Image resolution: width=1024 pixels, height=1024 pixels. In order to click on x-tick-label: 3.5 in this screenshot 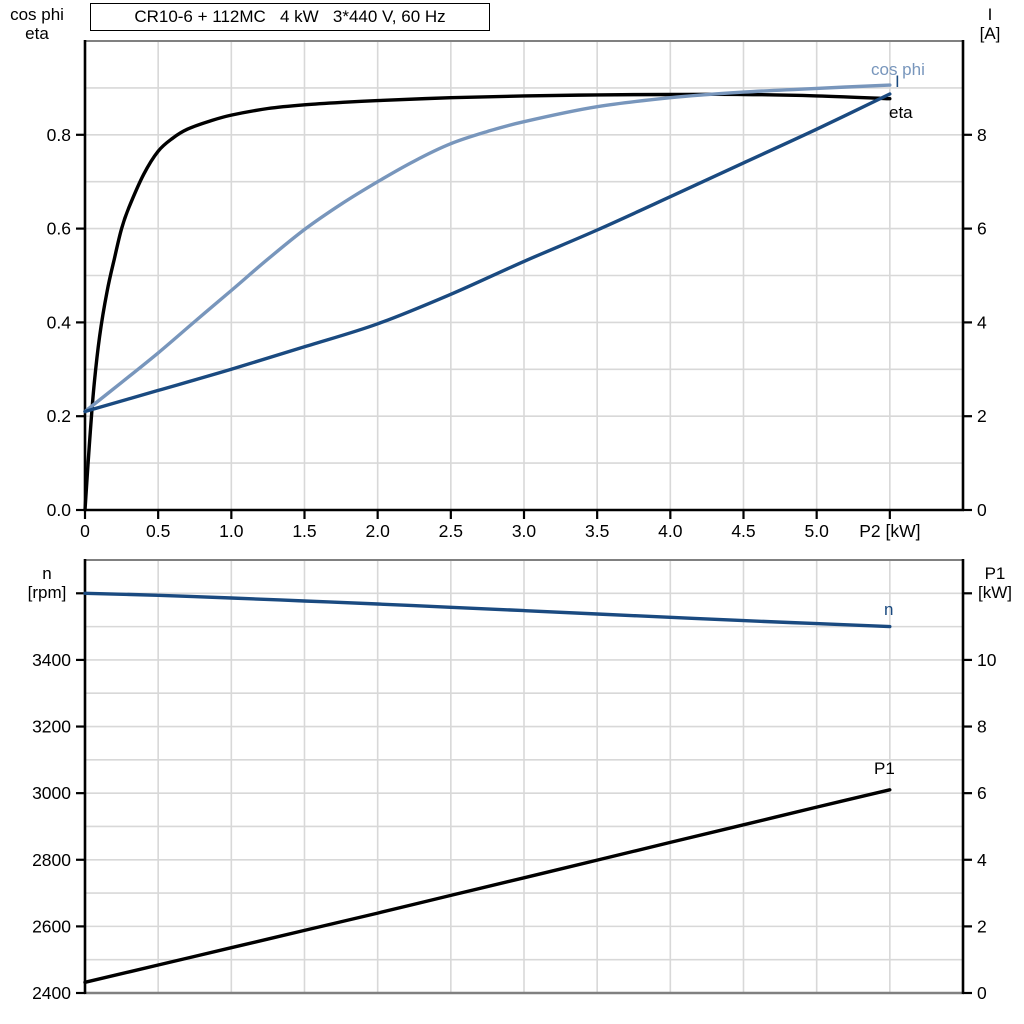, I will do `click(597, 531)`.